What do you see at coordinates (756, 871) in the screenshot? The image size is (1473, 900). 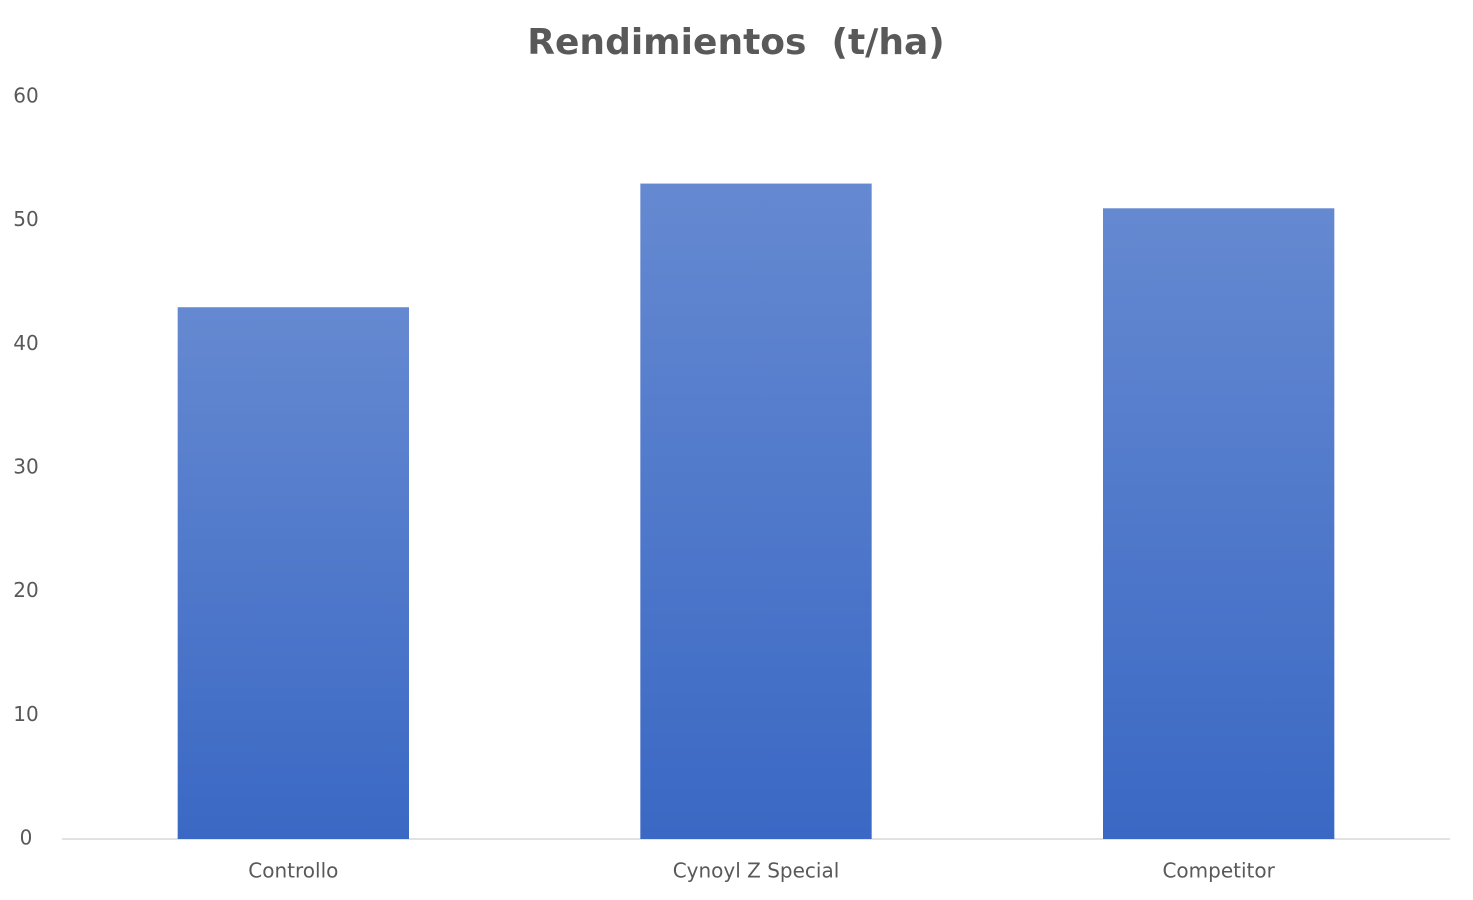 I see `x-tick-label: Cynoyl Z Special` at bounding box center [756, 871].